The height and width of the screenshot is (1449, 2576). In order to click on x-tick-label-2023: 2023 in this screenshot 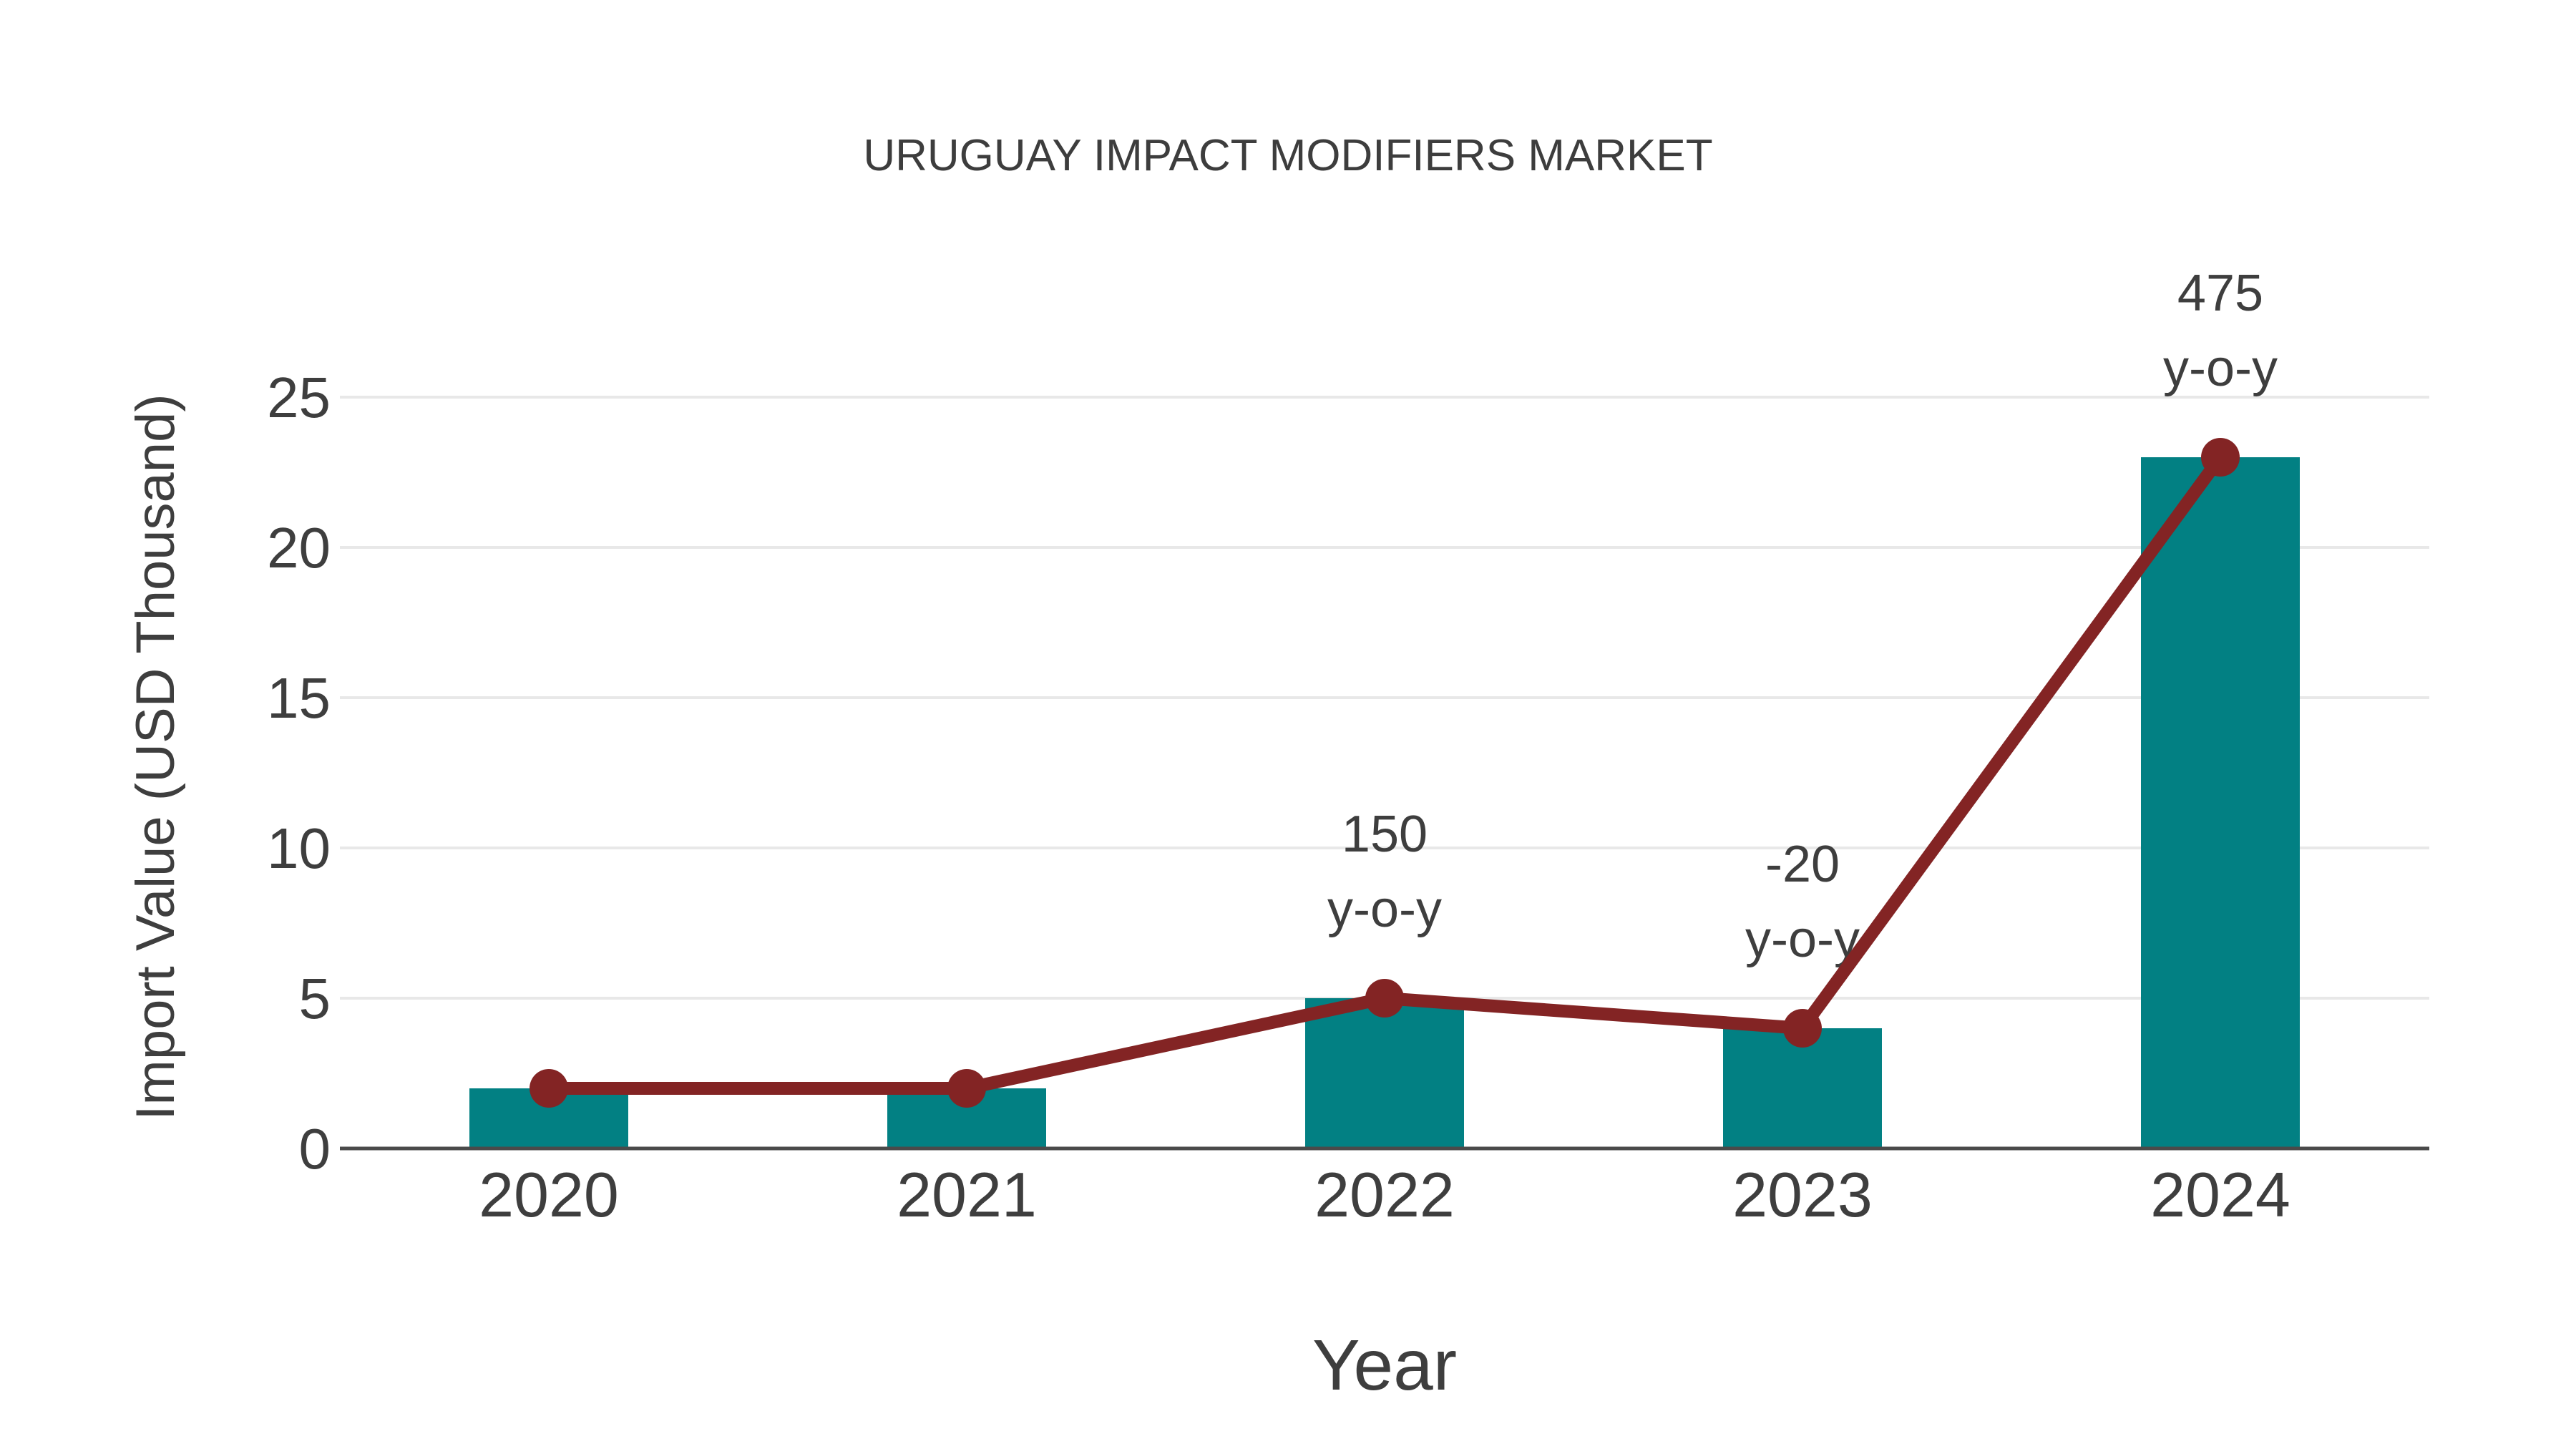, I will do `click(1802, 1194)`.